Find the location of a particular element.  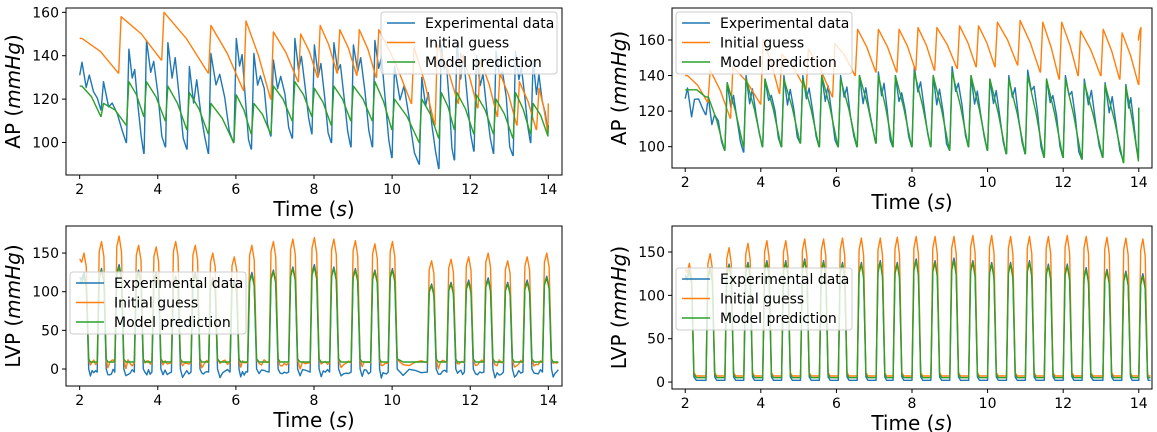

x-axis-label: Time (s) is located at coordinates (911, 202).